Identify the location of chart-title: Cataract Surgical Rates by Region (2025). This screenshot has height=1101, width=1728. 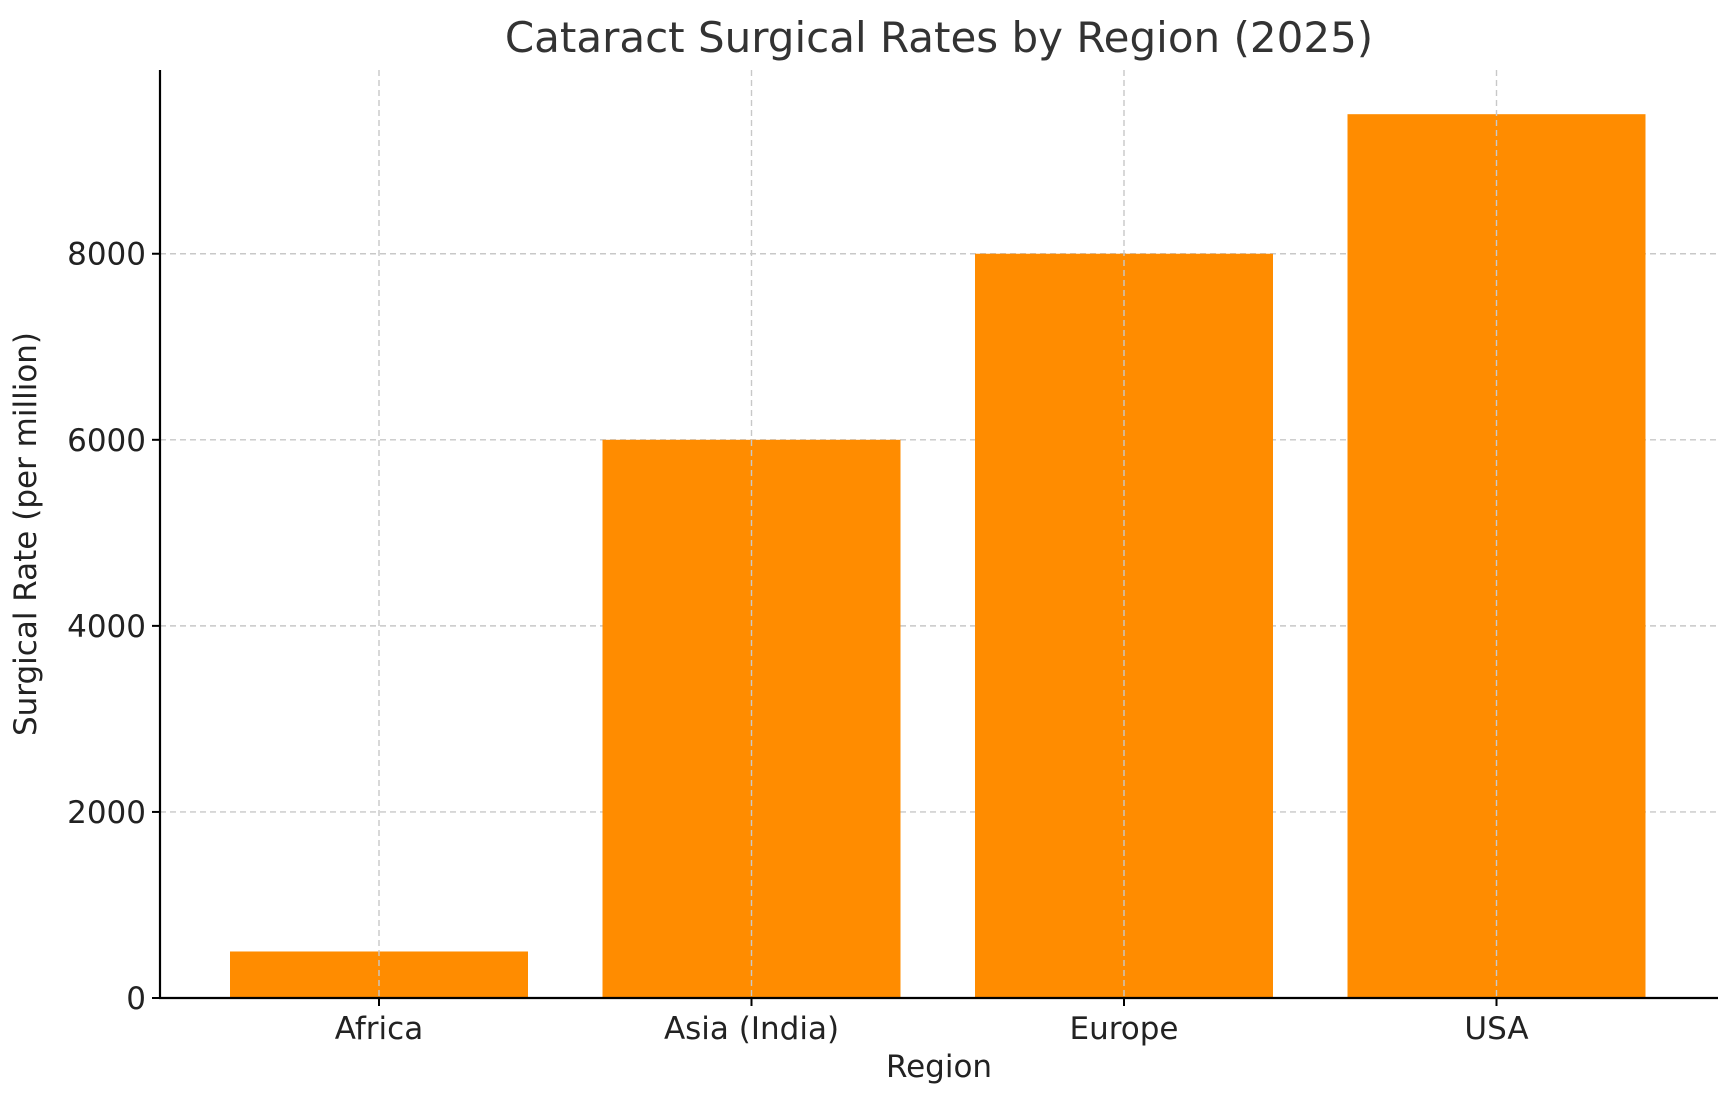
(939, 37).